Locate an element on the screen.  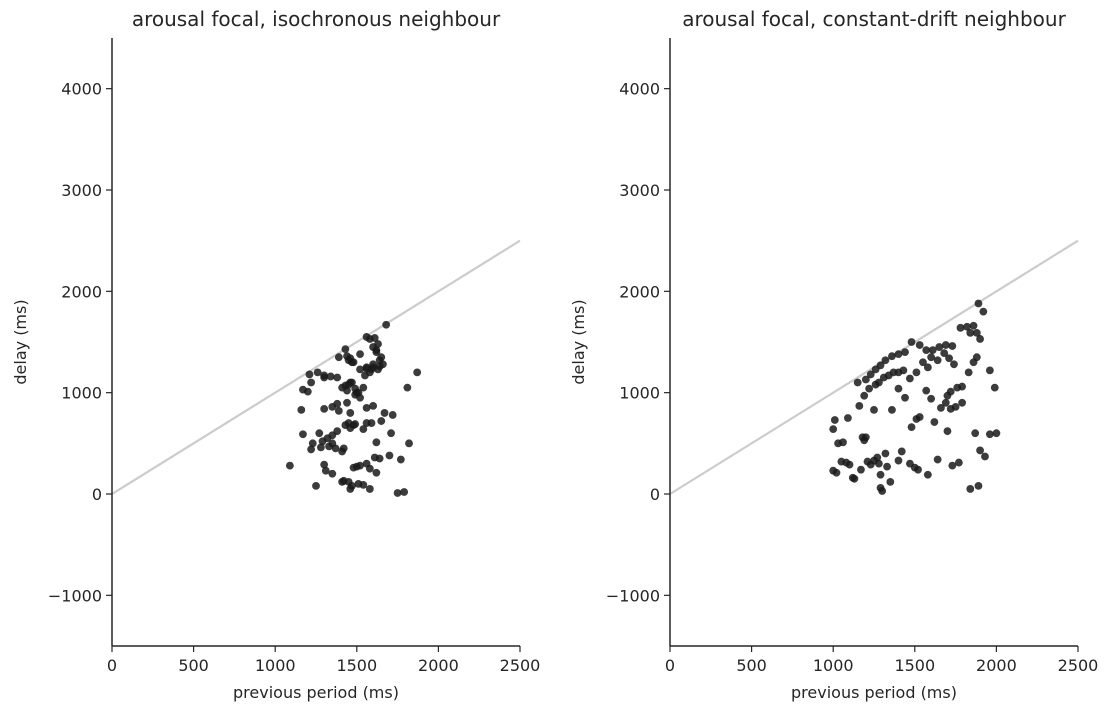
y-tick-label: 1000 is located at coordinates (81, 393).